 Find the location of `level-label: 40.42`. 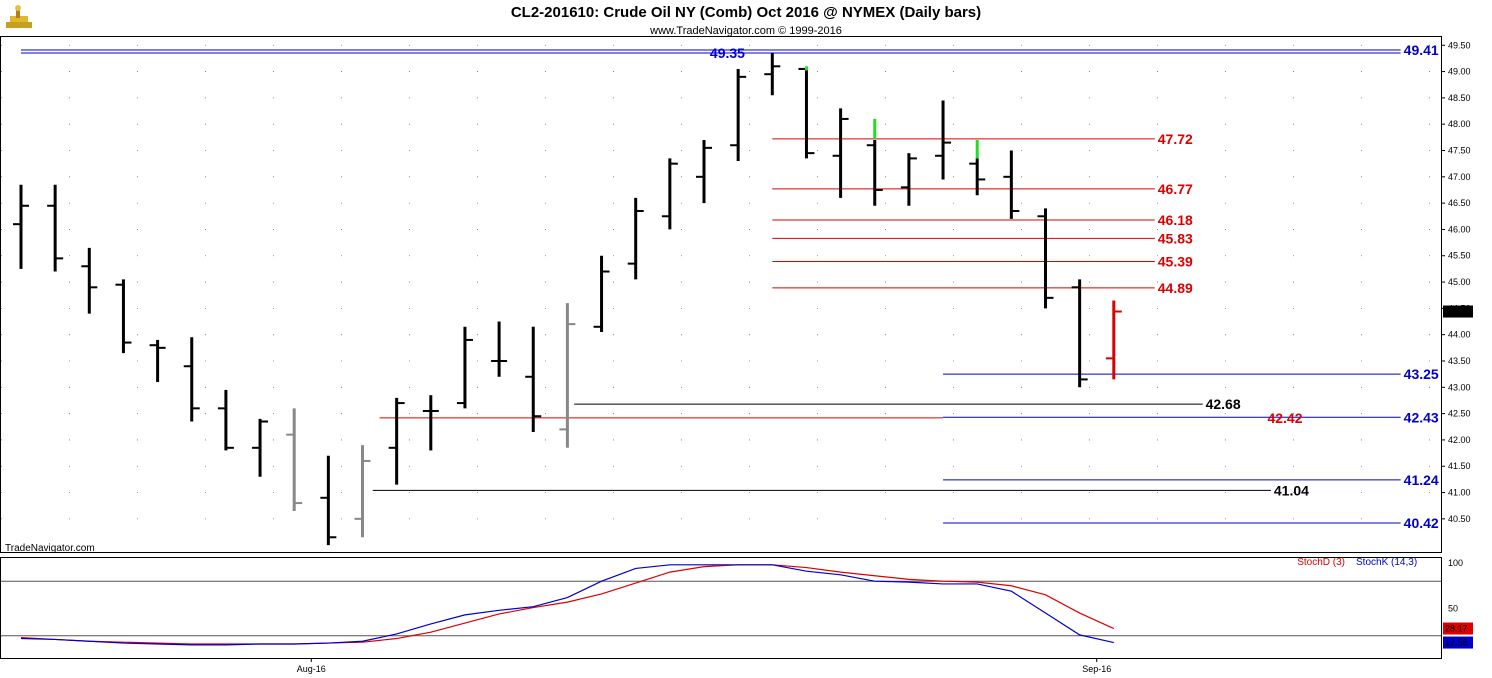

level-label: 40.42 is located at coordinates (1421, 523).